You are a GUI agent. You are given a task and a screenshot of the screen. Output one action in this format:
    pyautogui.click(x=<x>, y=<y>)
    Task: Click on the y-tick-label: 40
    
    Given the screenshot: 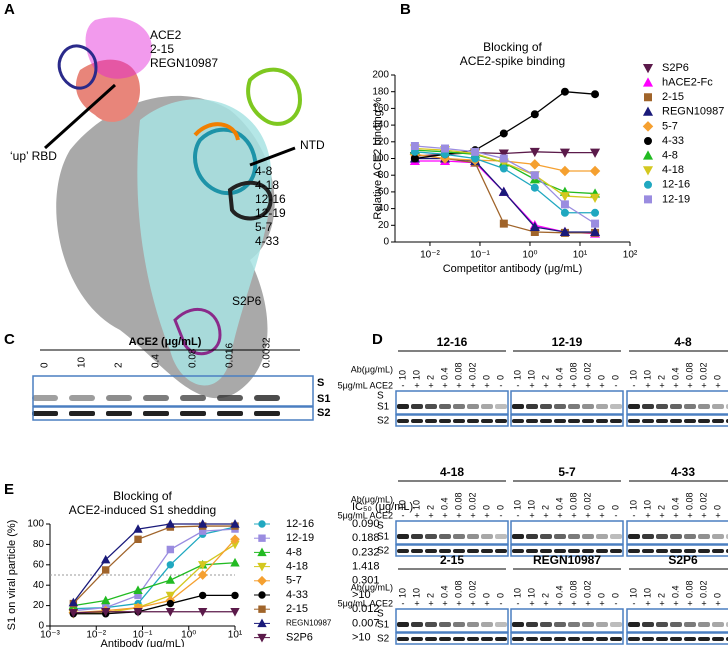 What is the action you would take?
    pyautogui.click(x=39, y=585)
    